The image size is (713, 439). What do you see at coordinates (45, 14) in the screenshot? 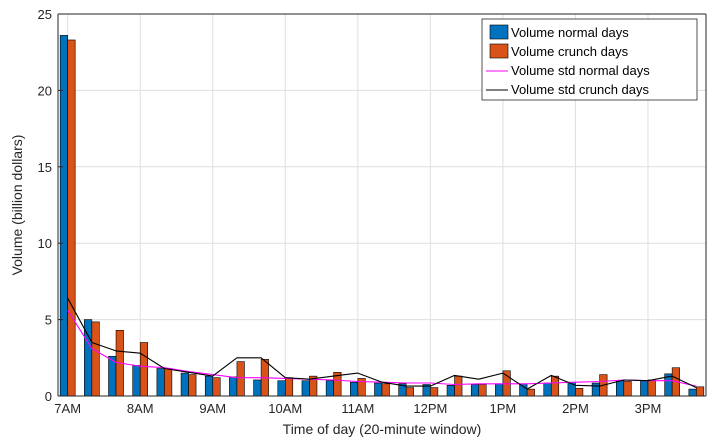
I see `y-tick-label: 25` at bounding box center [45, 14].